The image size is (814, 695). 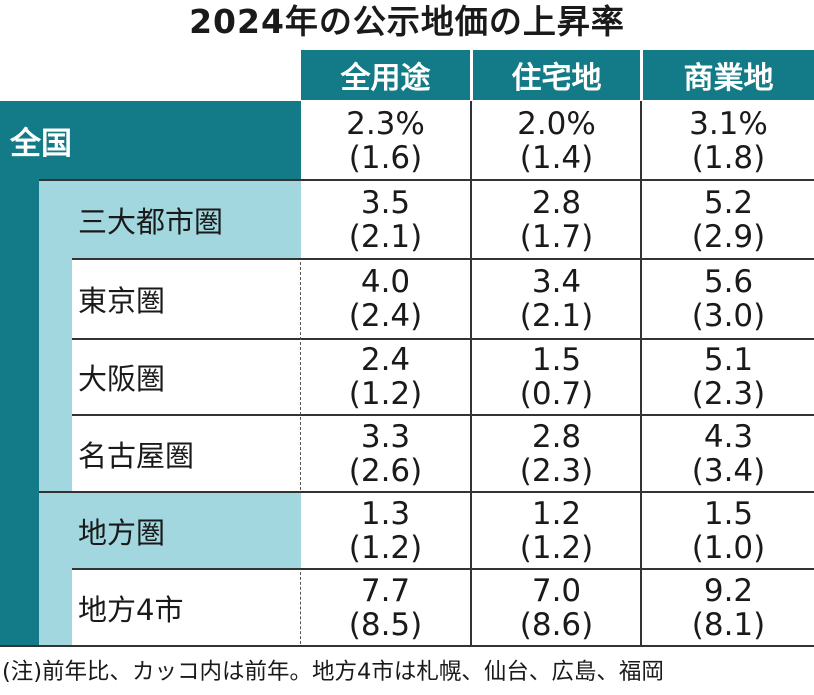 What do you see at coordinates (385, 530) in the screenshot?
I see `cell-regional-all-use: 1.3 (1.2)` at bounding box center [385, 530].